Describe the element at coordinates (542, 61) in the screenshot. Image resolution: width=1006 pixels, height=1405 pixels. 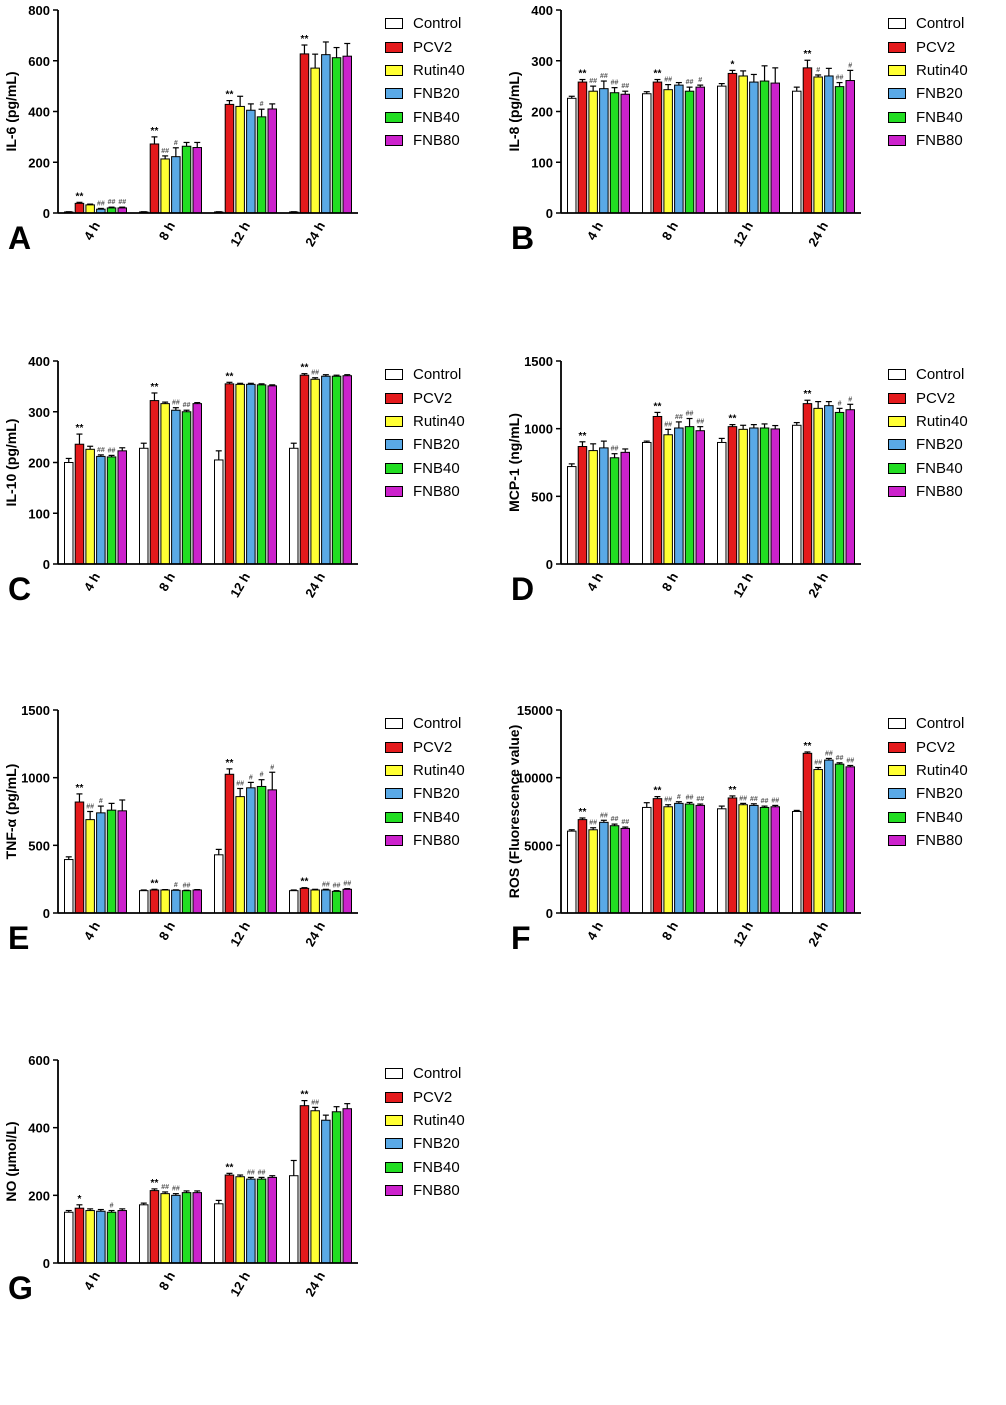
I see `y-tick-label: 300` at that location.